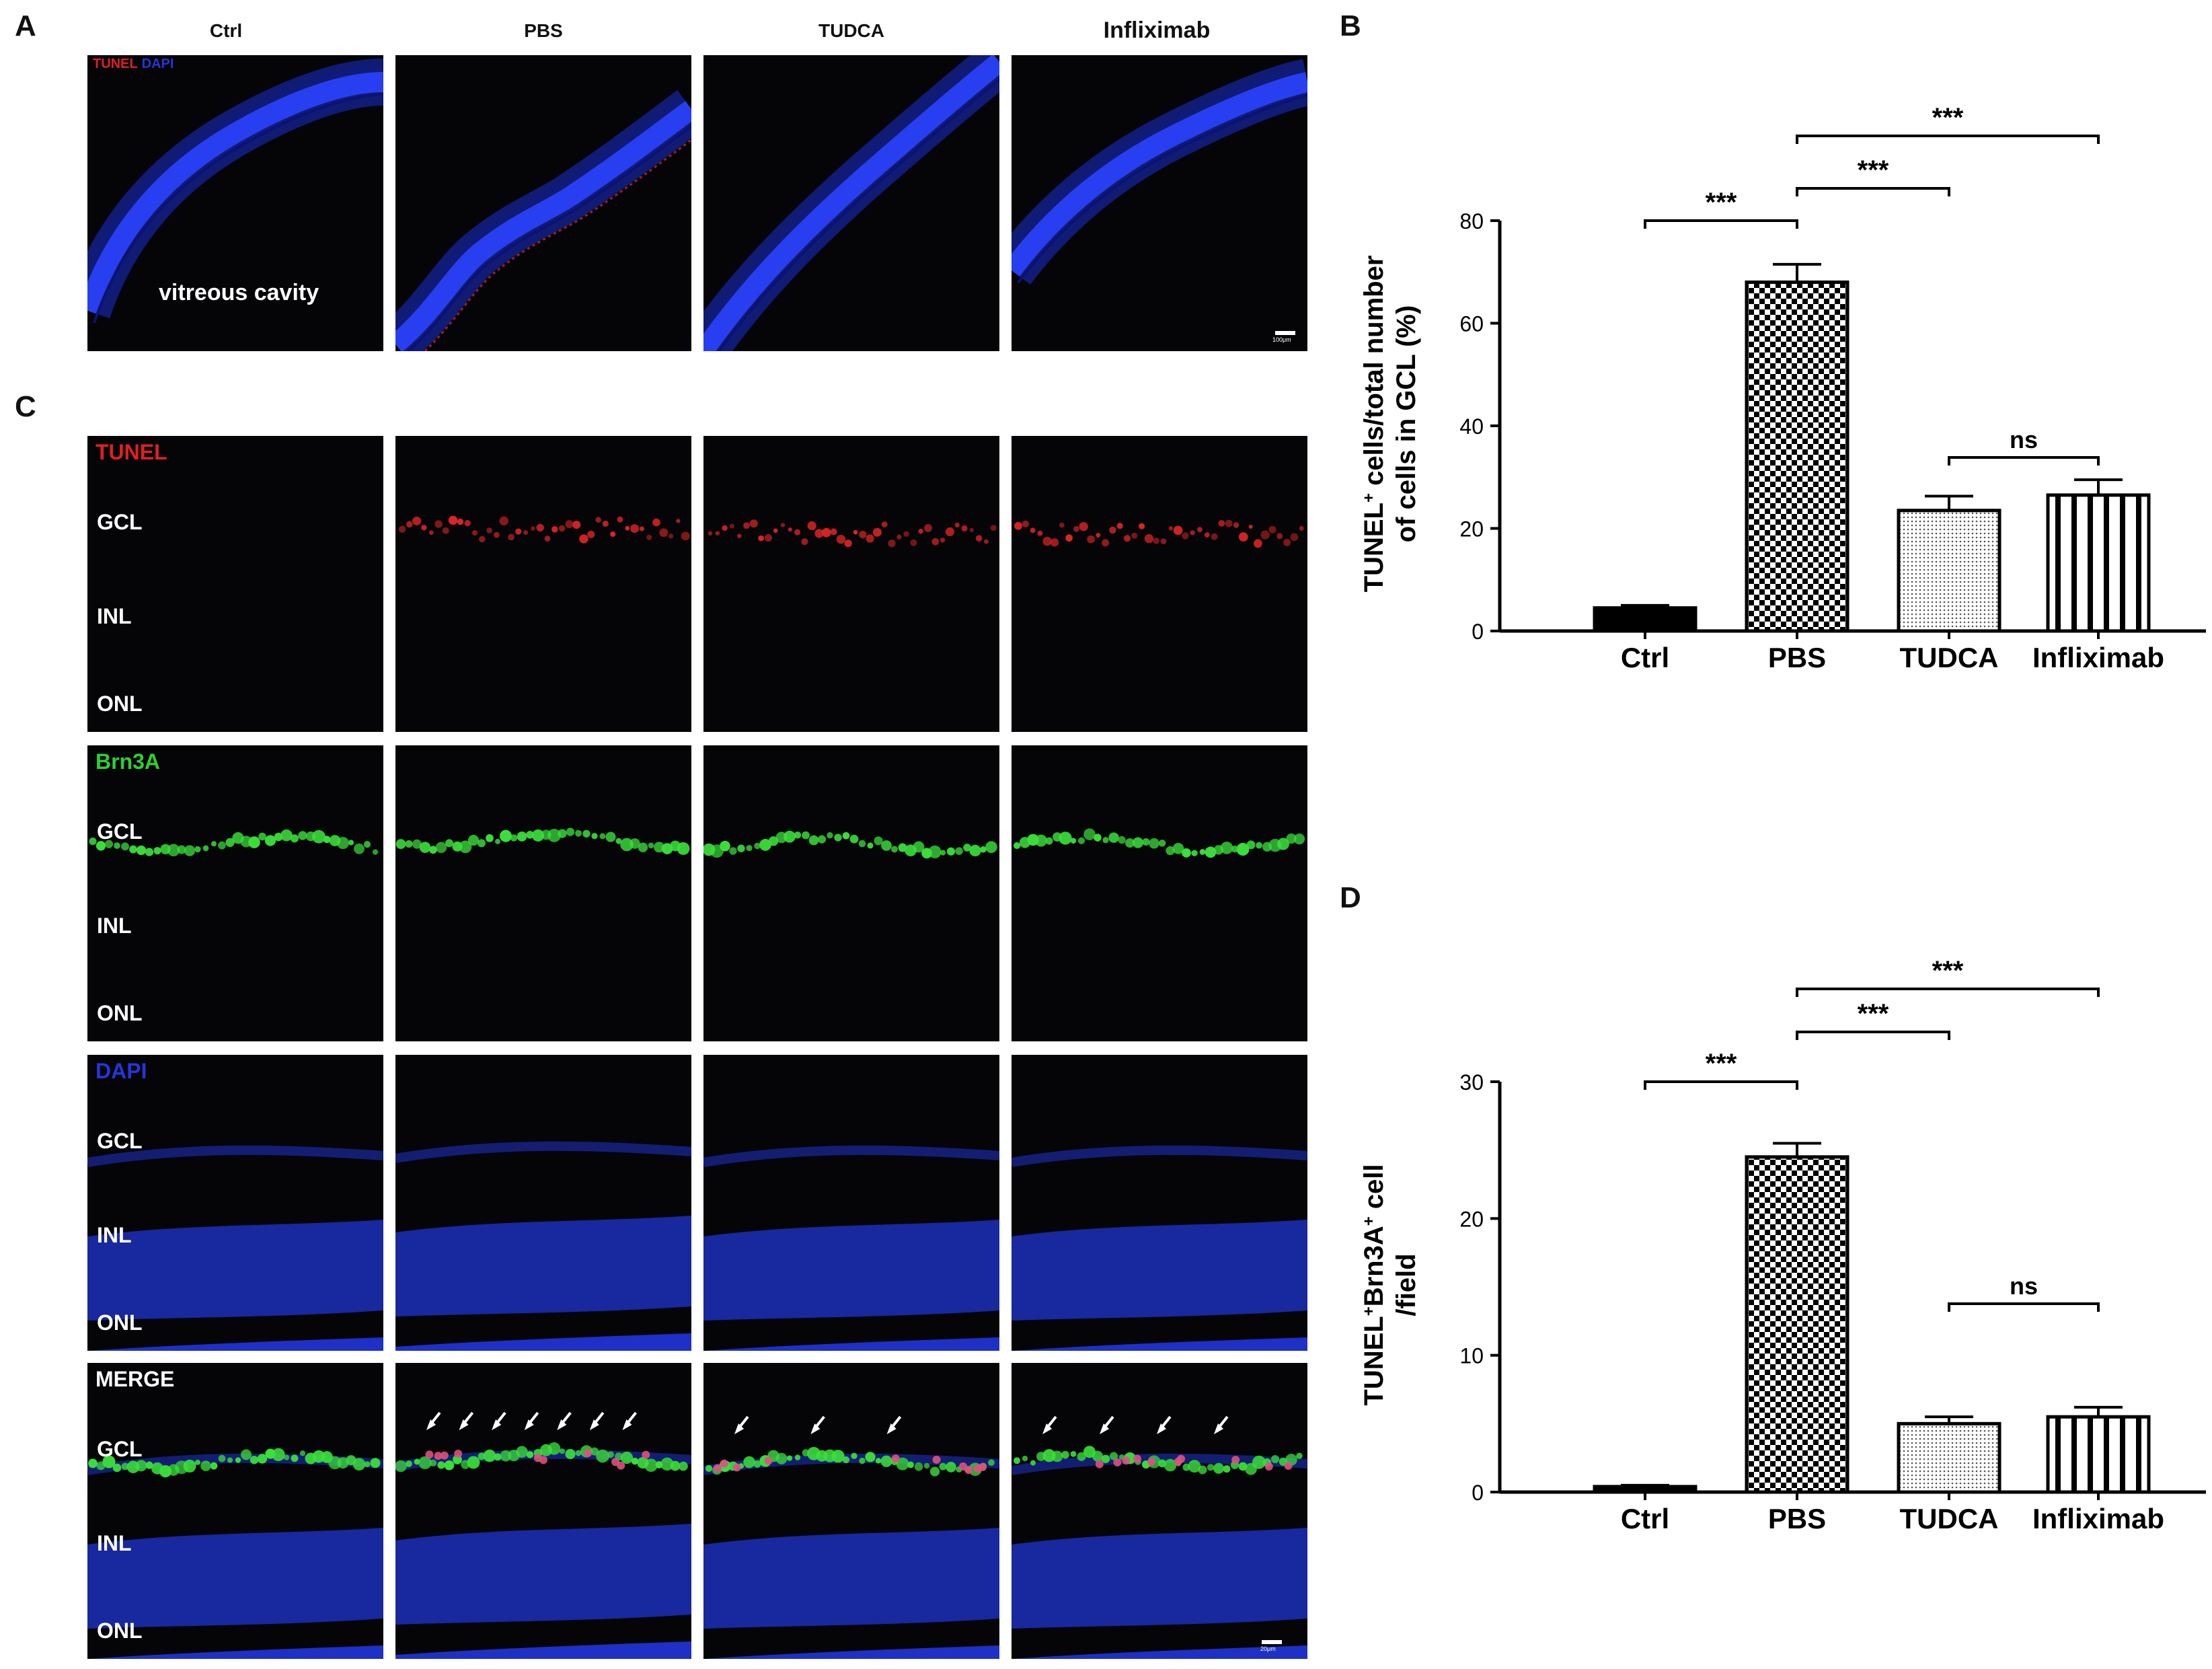 The height and width of the screenshot is (1669, 2212). I want to click on micrograph-brn3a-pbs, so click(543, 893).